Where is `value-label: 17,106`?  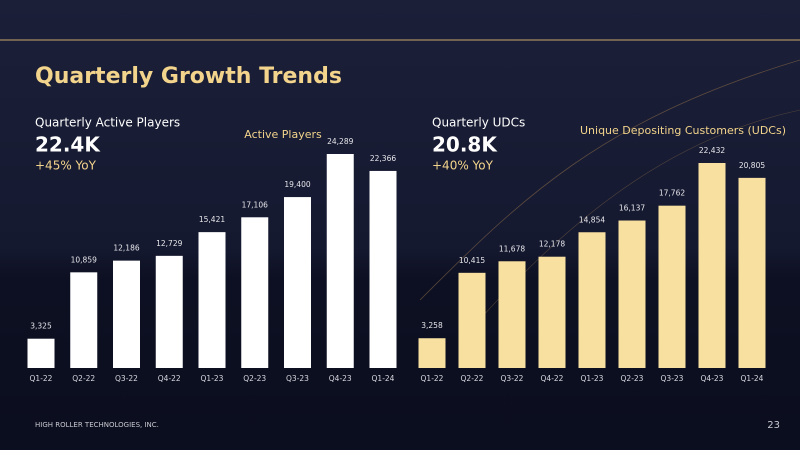
value-label: 17,106 is located at coordinates (255, 204).